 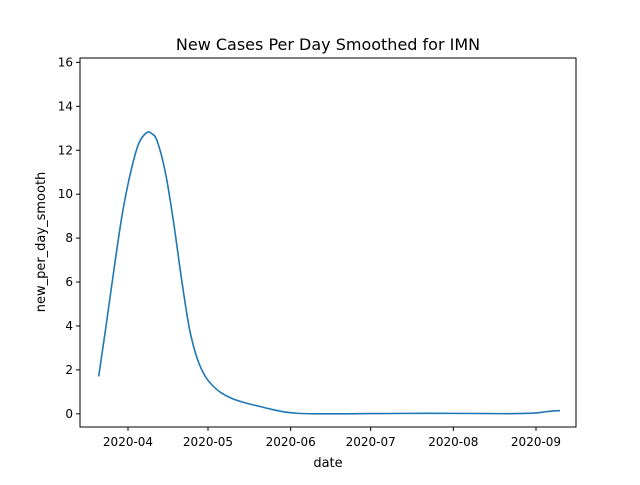 I want to click on x-tick-label: 2020-05, so click(x=208, y=442).